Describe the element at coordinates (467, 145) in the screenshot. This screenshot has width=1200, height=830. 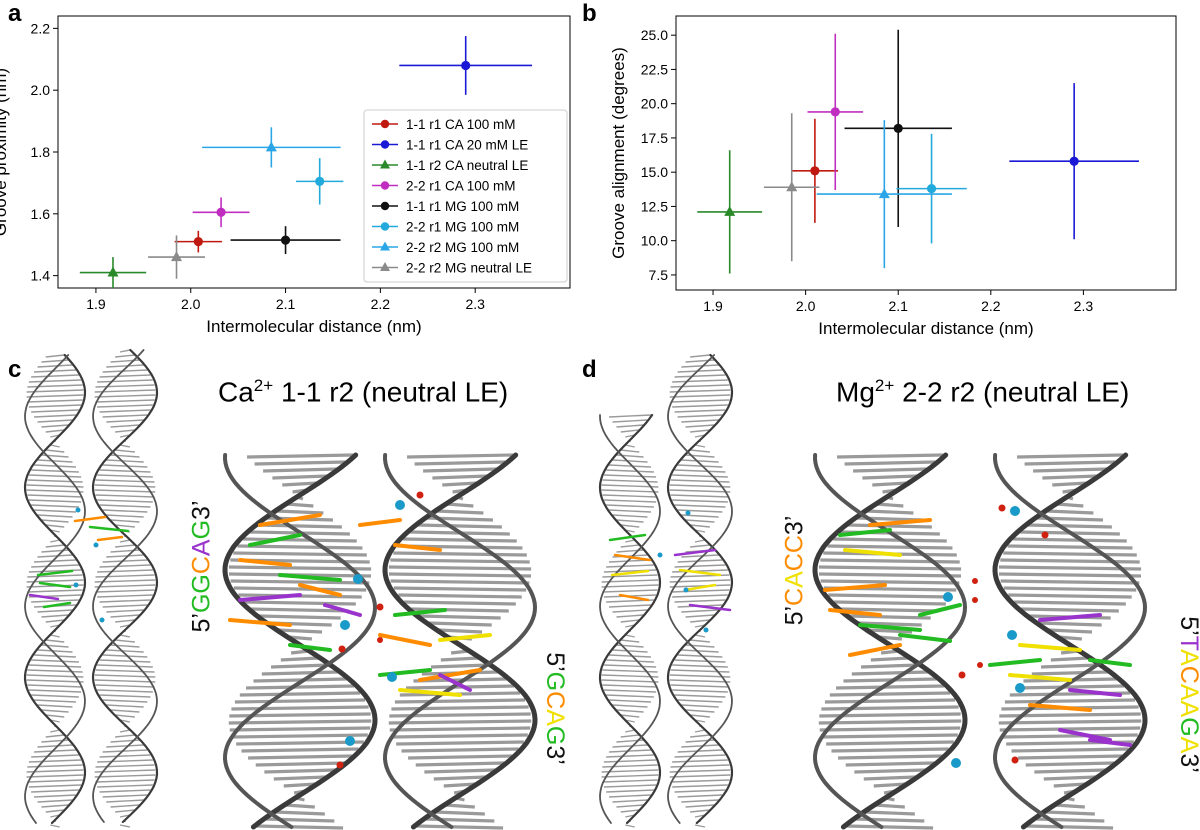
I see `legend-label: 1-1 r1 CA 20 mM LE` at that location.